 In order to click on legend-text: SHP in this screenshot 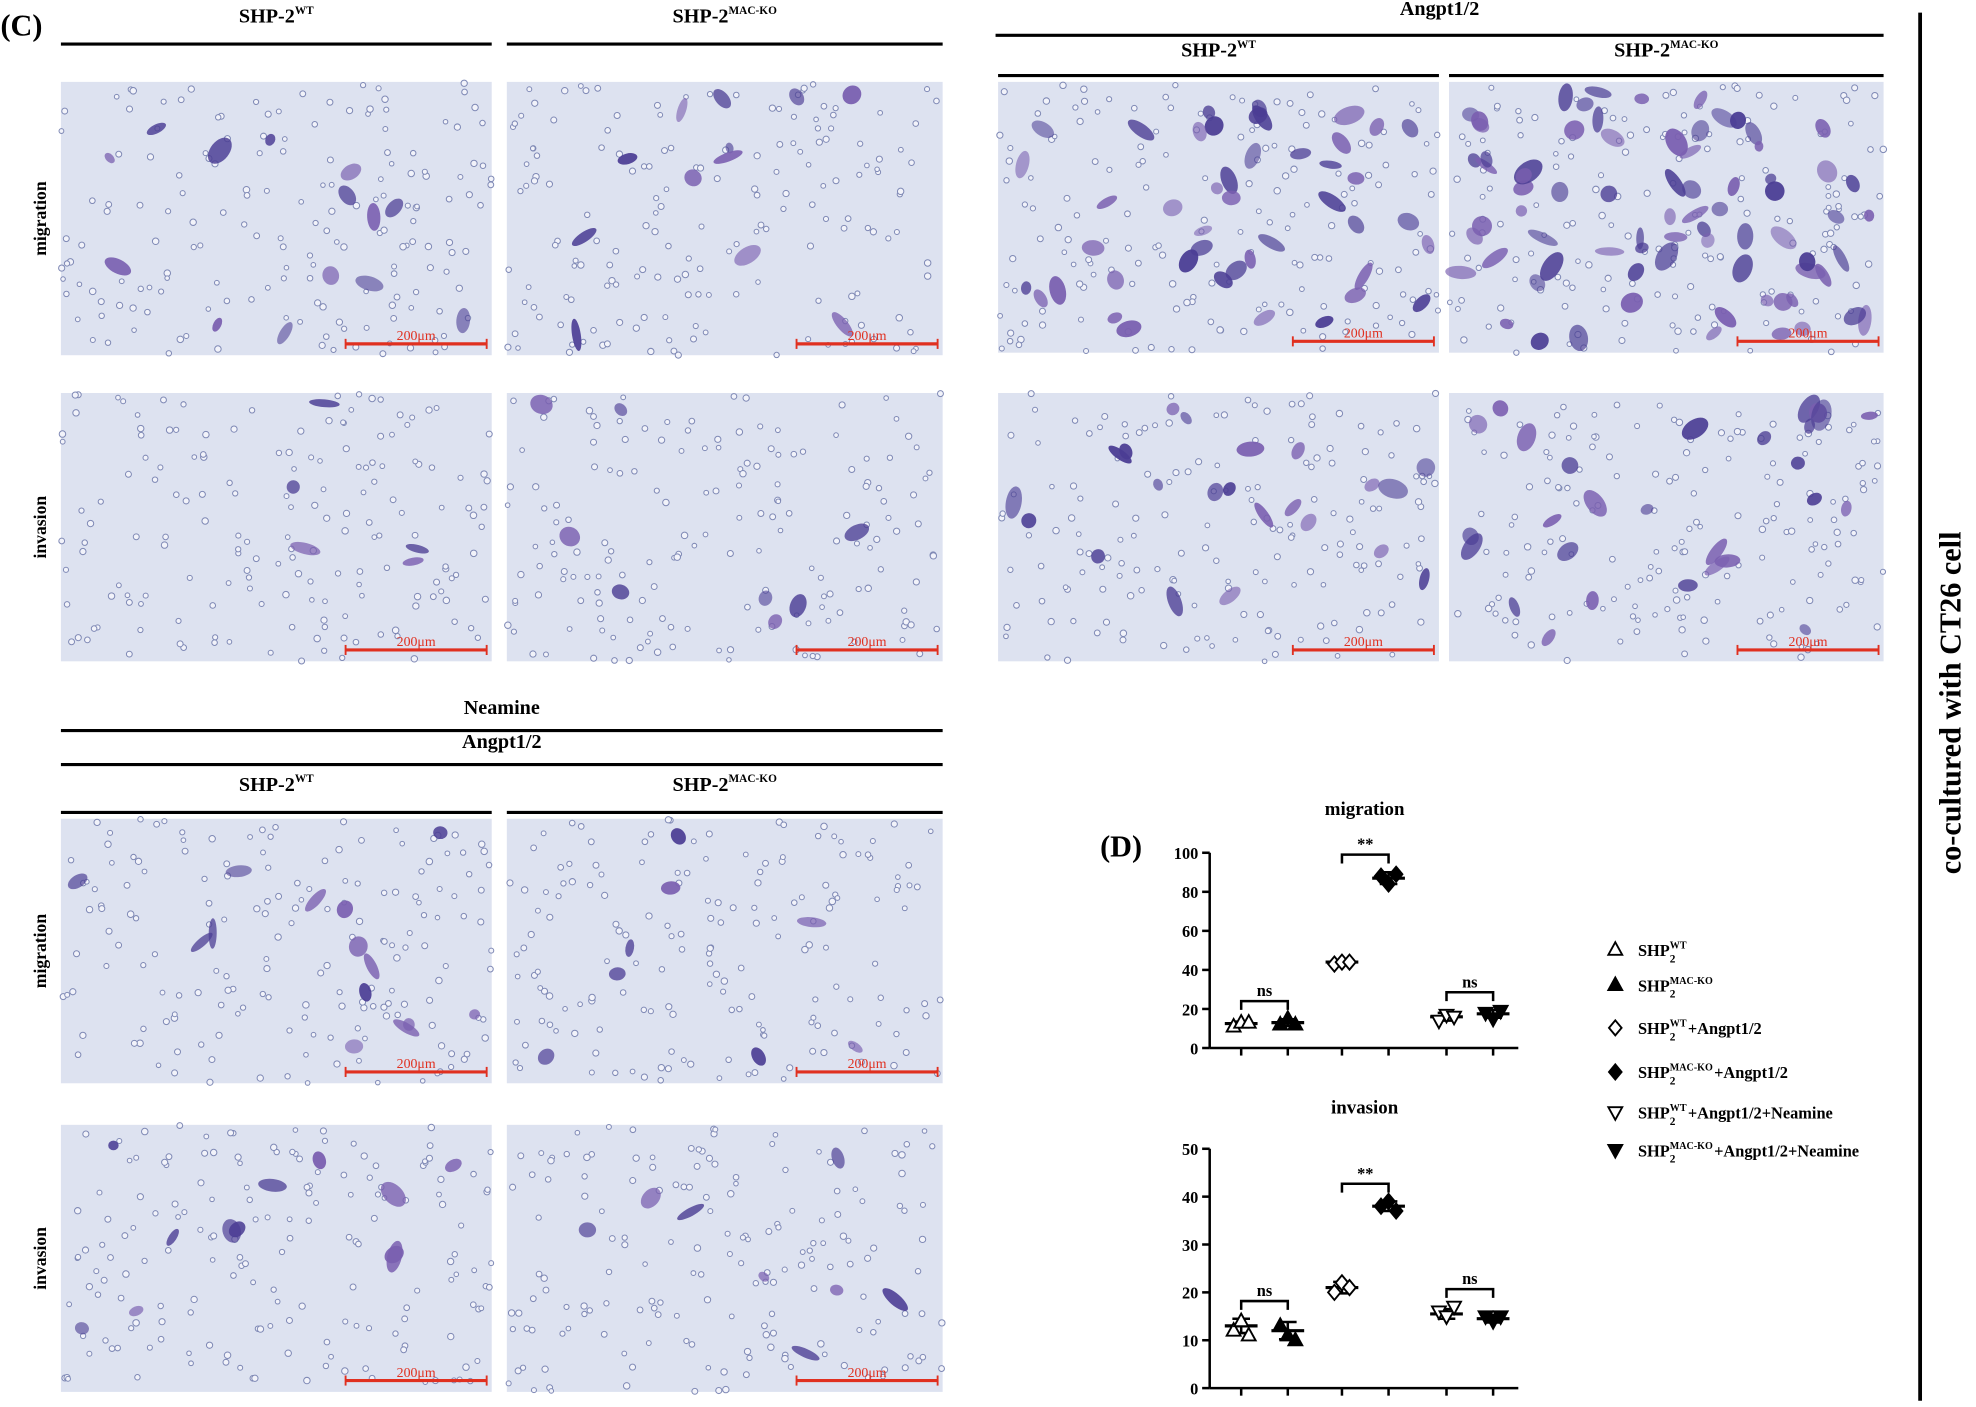, I will do `click(1654, 1150)`.